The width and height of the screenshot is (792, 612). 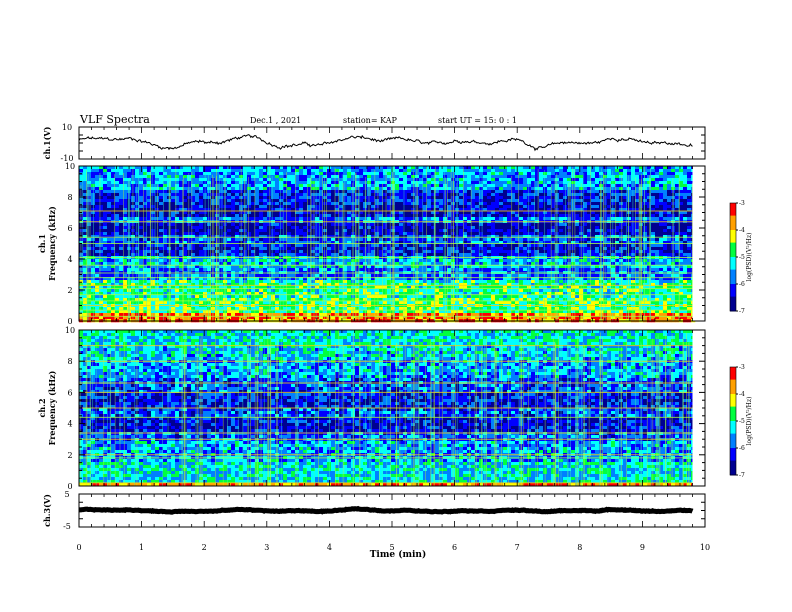 I want to click on start-time-label: start UT = 15: 0 : 1, so click(x=477, y=120).